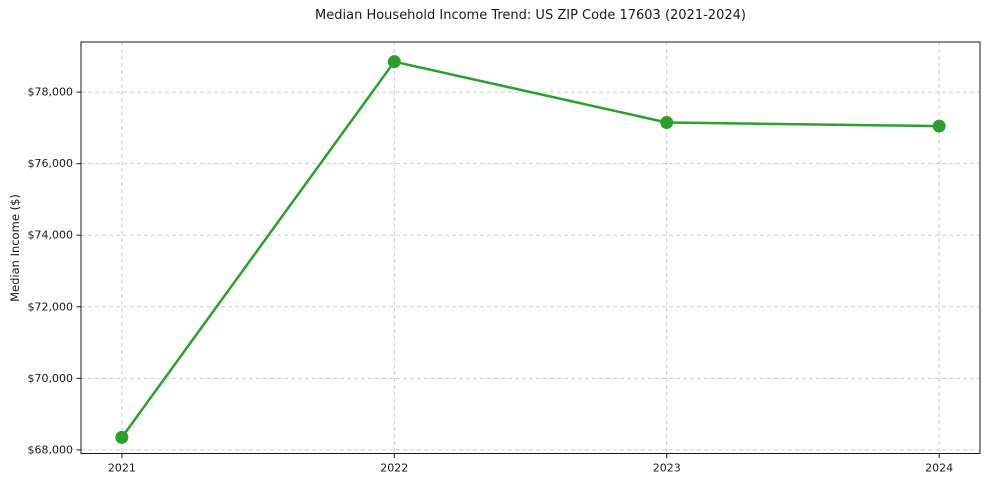 The width and height of the screenshot is (989, 490). Describe the element at coordinates (51, 449) in the screenshot. I see `y-tick-label: $68,000` at that location.